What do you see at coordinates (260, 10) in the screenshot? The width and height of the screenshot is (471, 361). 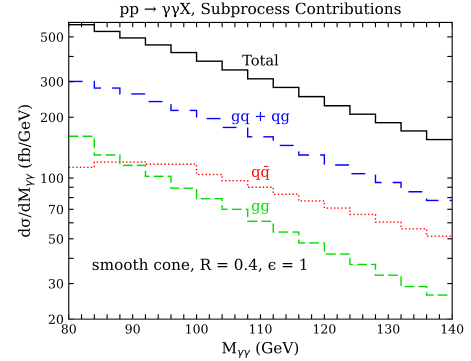 I see `chart-title: pp → γγX, Subprocess Contributions` at bounding box center [260, 10].